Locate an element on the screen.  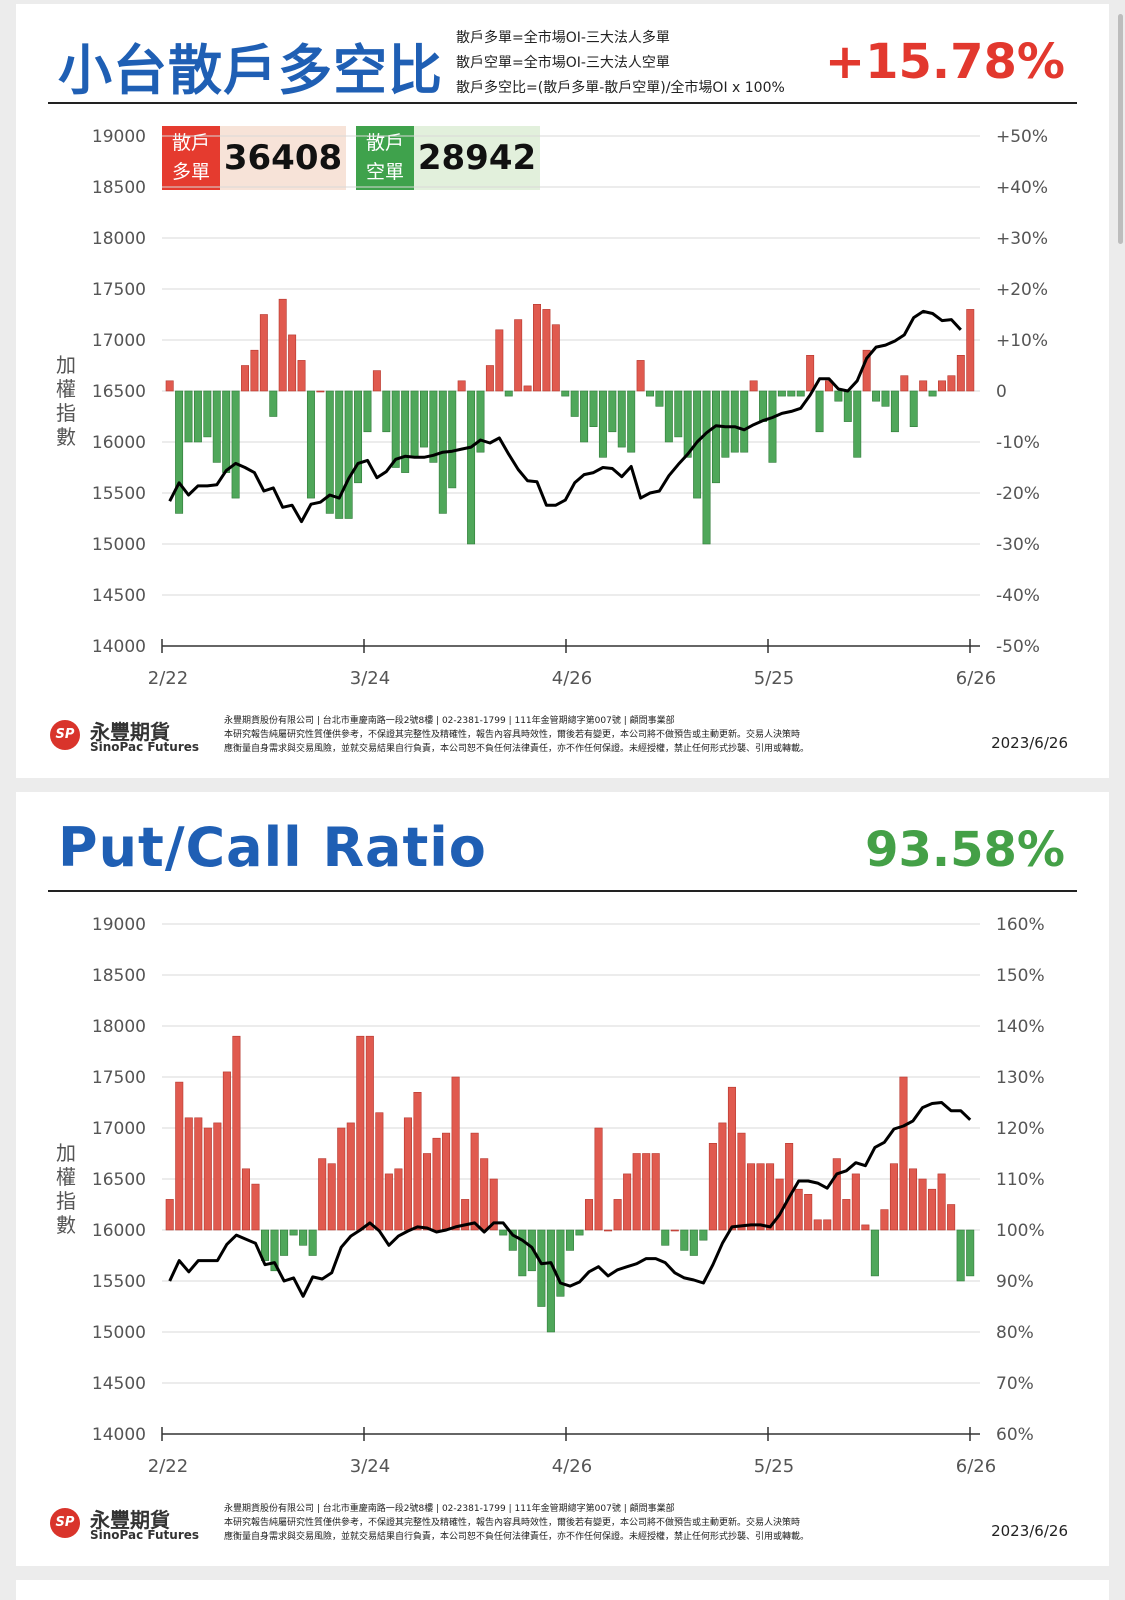
right-tick-label: +40% is located at coordinates (1022, 188).